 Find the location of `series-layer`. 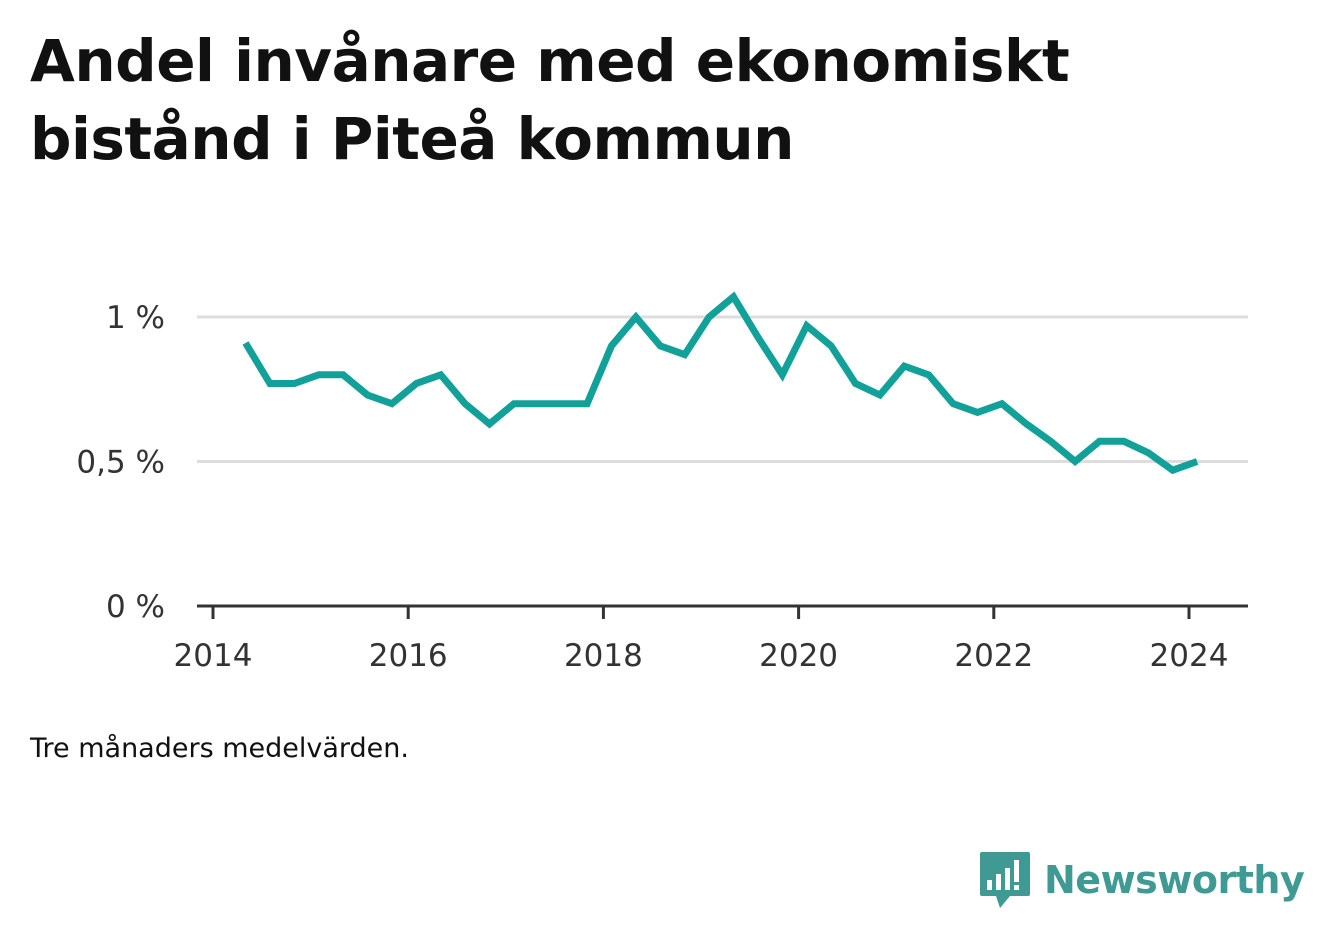

series-layer is located at coordinates (721, 383).